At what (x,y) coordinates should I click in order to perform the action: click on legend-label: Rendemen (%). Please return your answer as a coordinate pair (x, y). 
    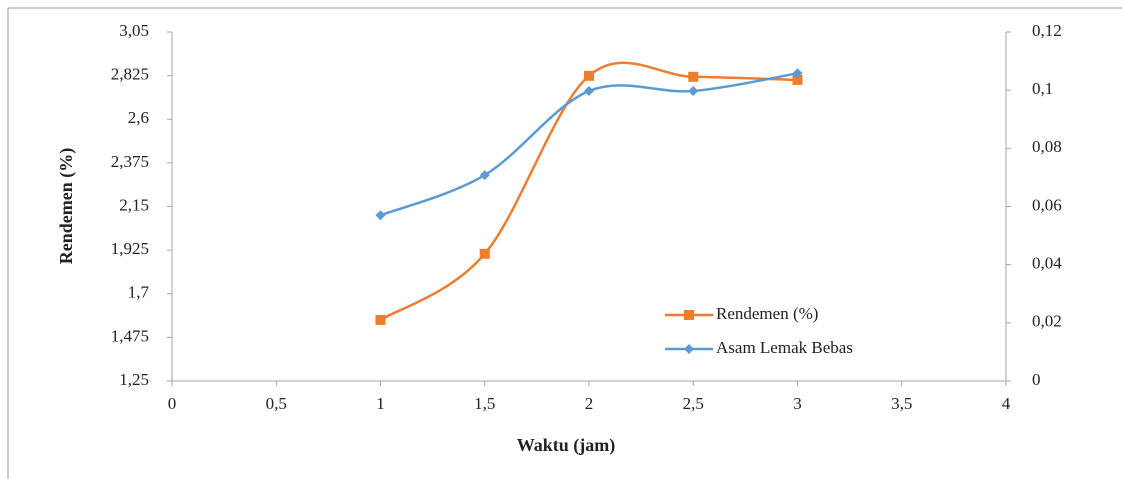
    Looking at the image, I should click on (767, 313).